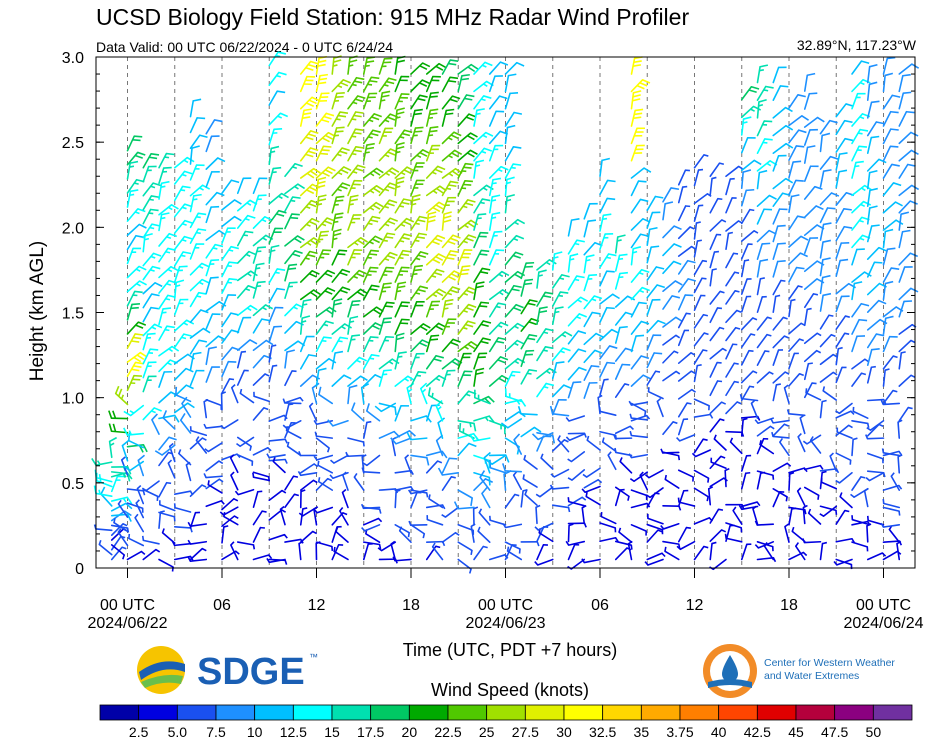  I want to click on colorbar-swatch, so click(854, 712).